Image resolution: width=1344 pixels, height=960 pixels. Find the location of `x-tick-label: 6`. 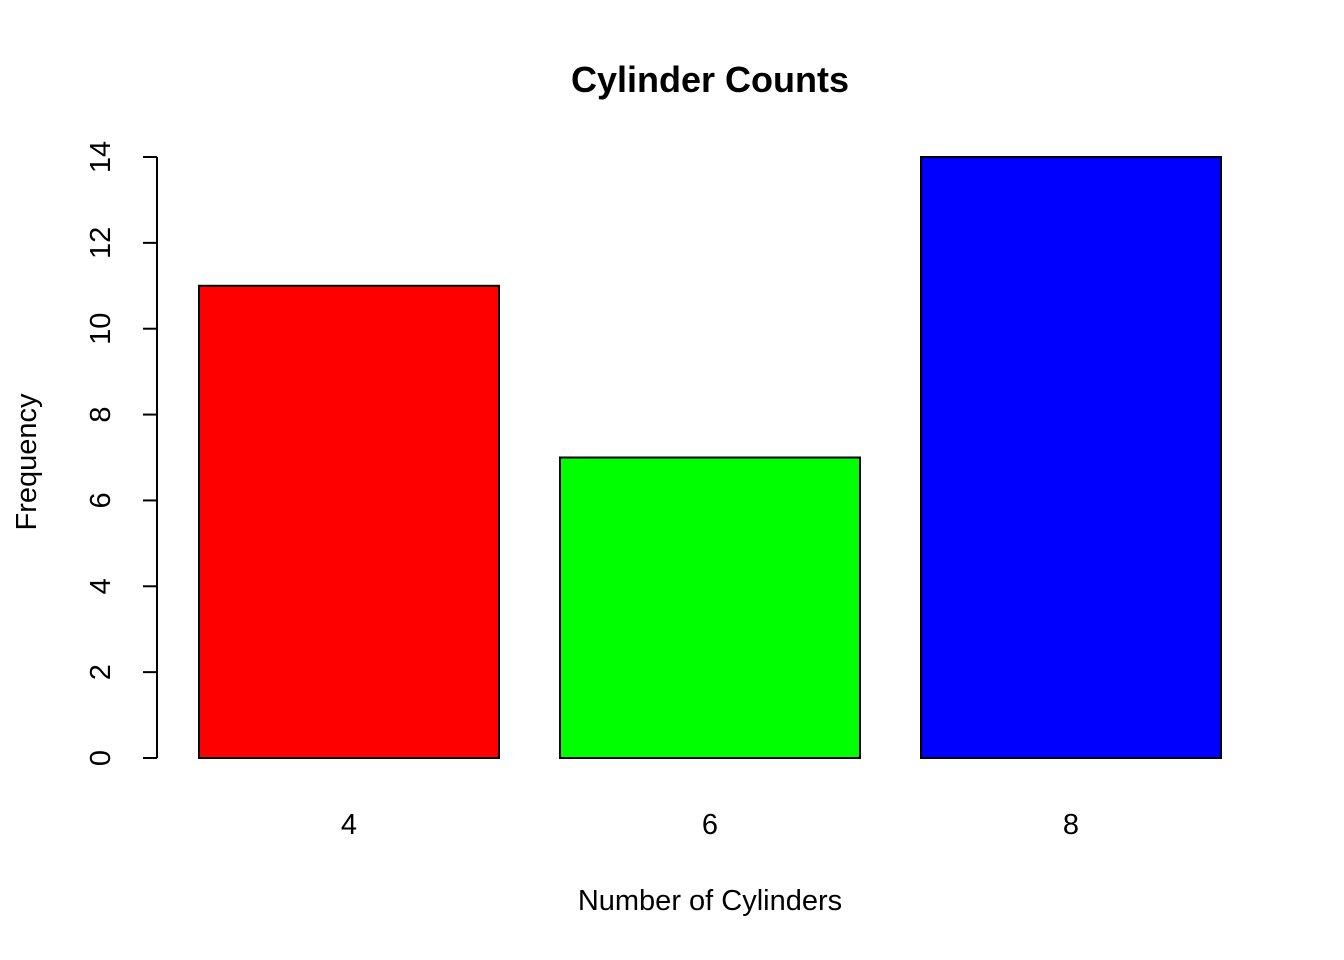

x-tick-label: 6 is located at coordinates (710, 825).